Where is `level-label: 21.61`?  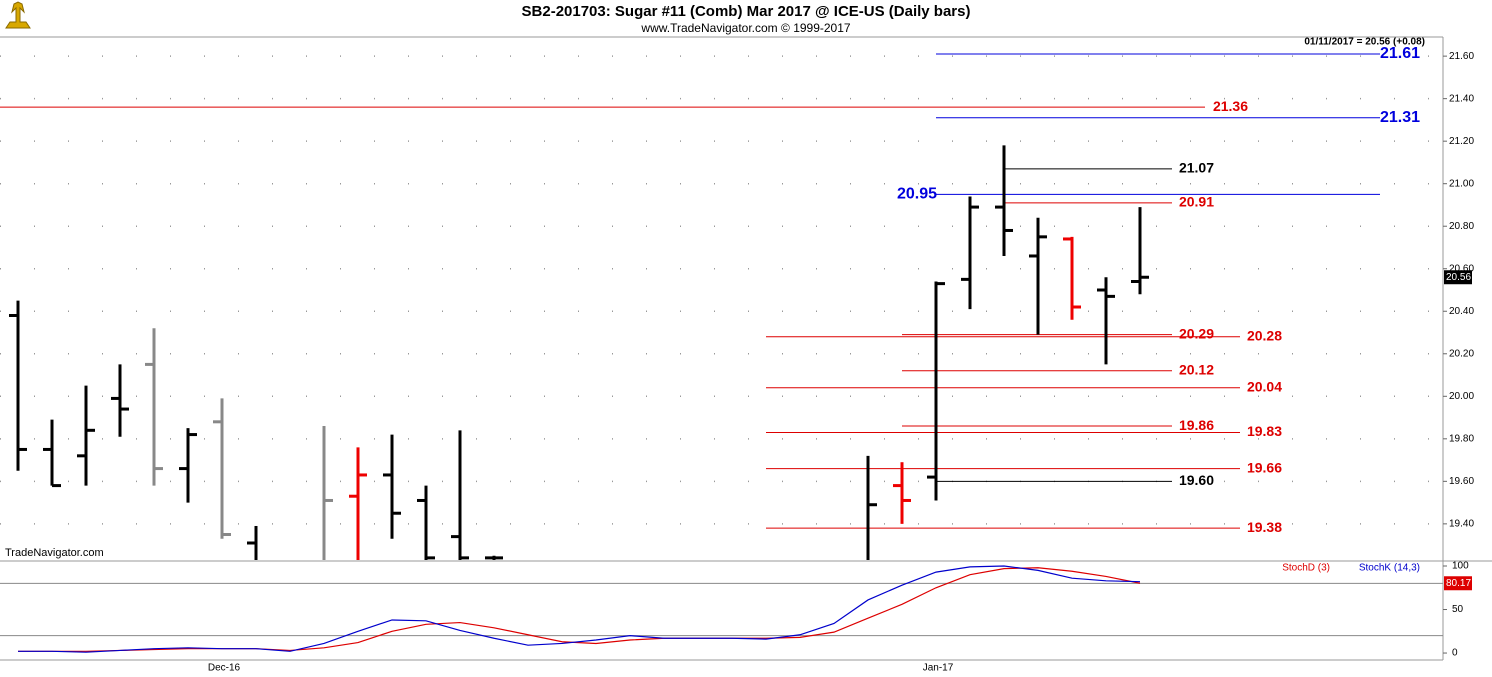
level-label: 21.61 is located at coordinates (1400, 53).